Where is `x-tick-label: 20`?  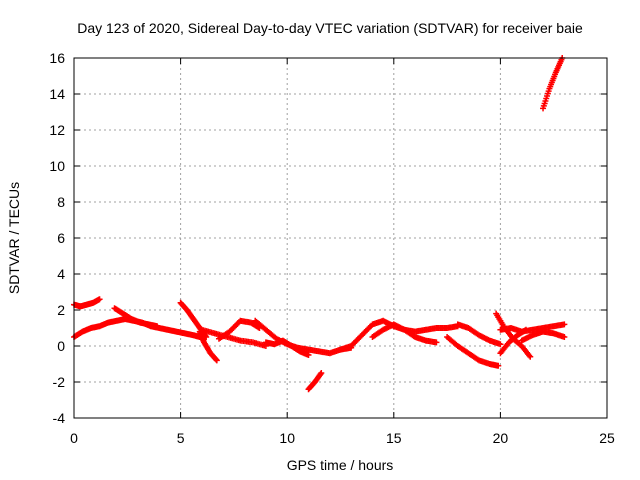 x-tick-label: 20 is located at coordinates (501, 438).